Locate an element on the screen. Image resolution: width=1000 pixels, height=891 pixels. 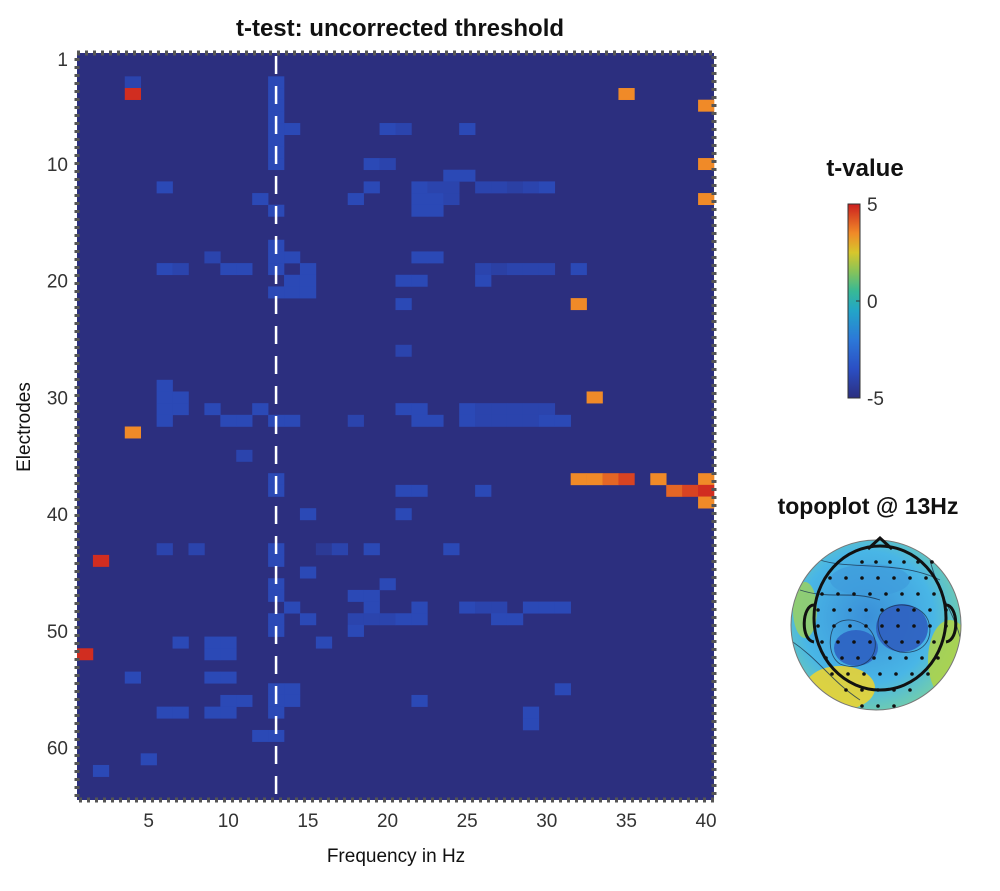
x-axis-label: Frequency in Hz is located at coordinates (396, 856).